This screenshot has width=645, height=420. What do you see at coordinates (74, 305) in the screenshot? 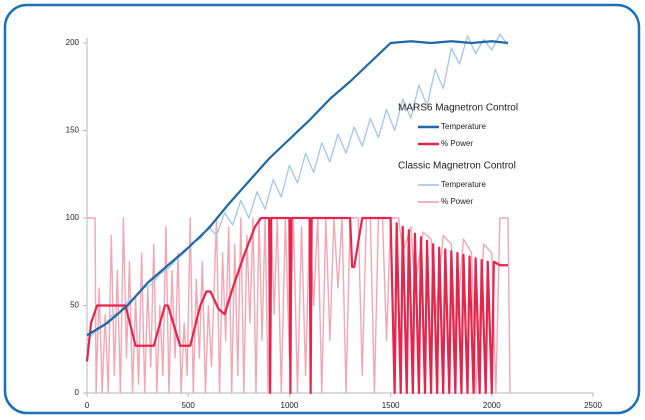
I see `y-tick-label: 50` at bounding box center [74, 305].